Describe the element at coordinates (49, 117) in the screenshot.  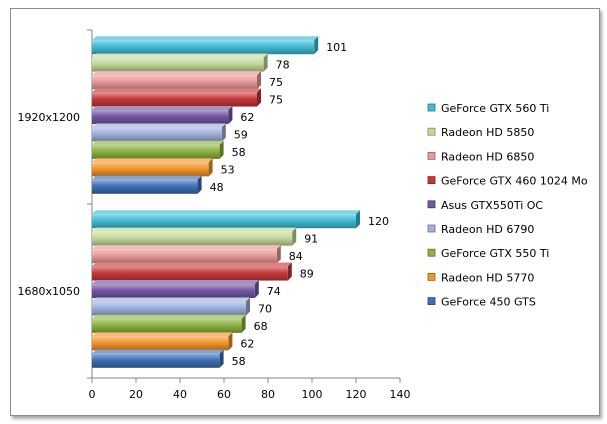
I see `category-label: 1920x1200` at that location.